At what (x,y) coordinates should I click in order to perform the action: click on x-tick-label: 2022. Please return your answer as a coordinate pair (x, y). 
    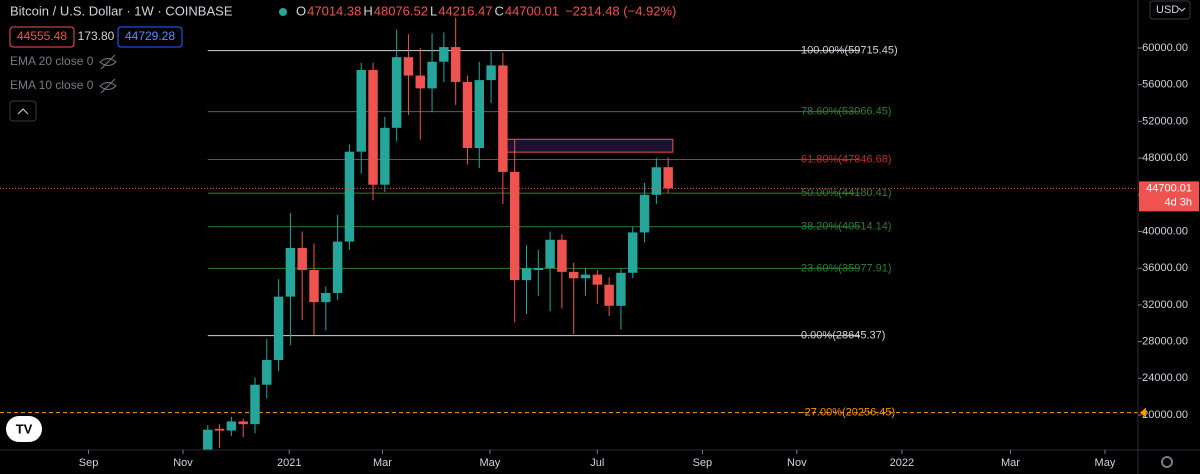
    Looking at the image, I should click on (902, 463).